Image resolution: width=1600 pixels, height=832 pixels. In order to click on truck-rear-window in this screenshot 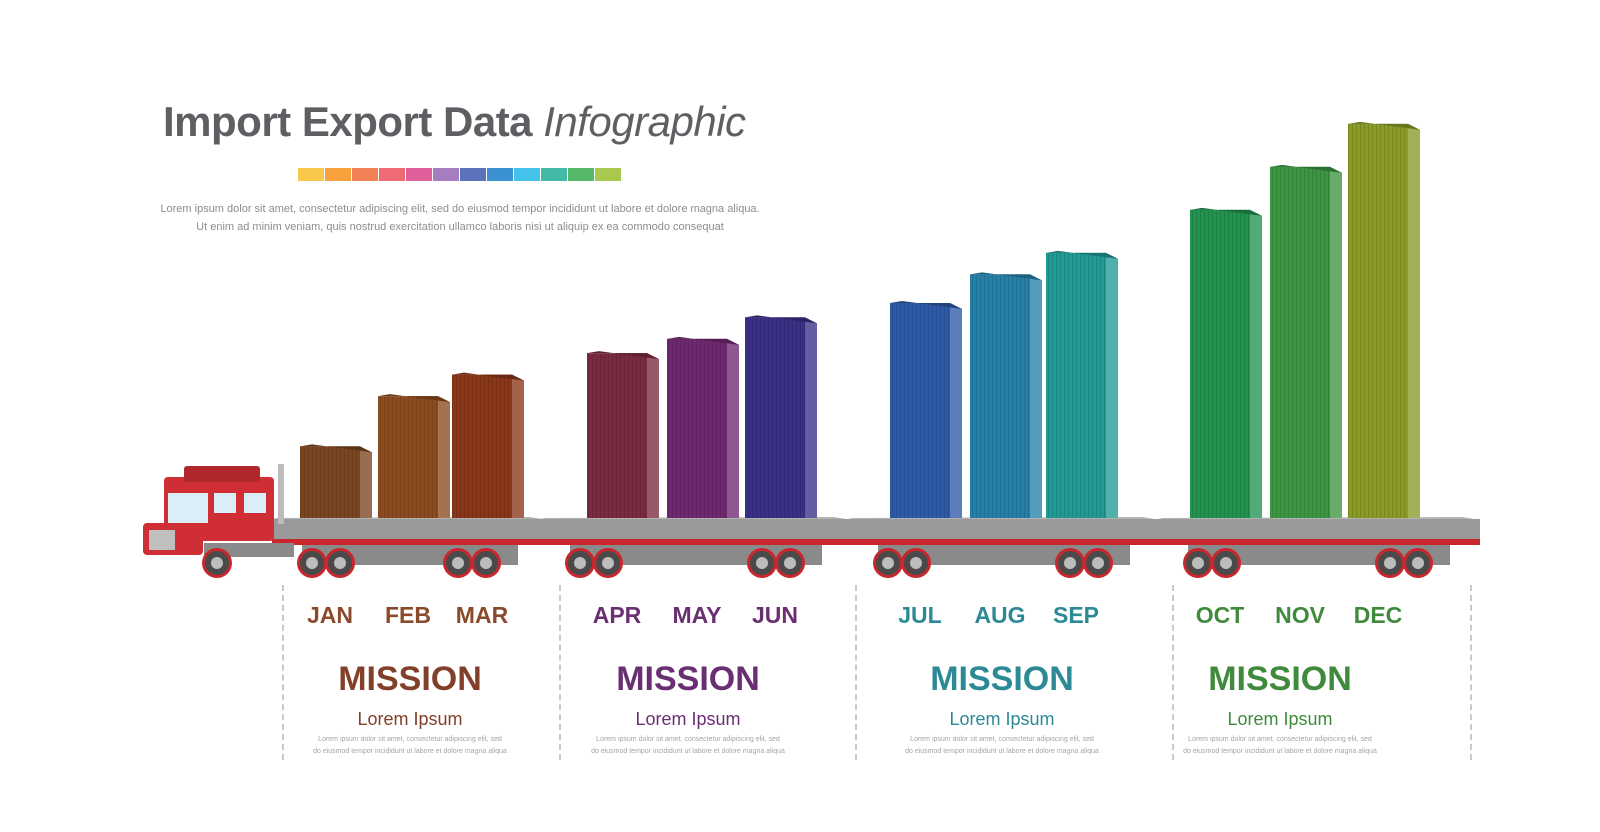, I will do `click(255, 503)`.